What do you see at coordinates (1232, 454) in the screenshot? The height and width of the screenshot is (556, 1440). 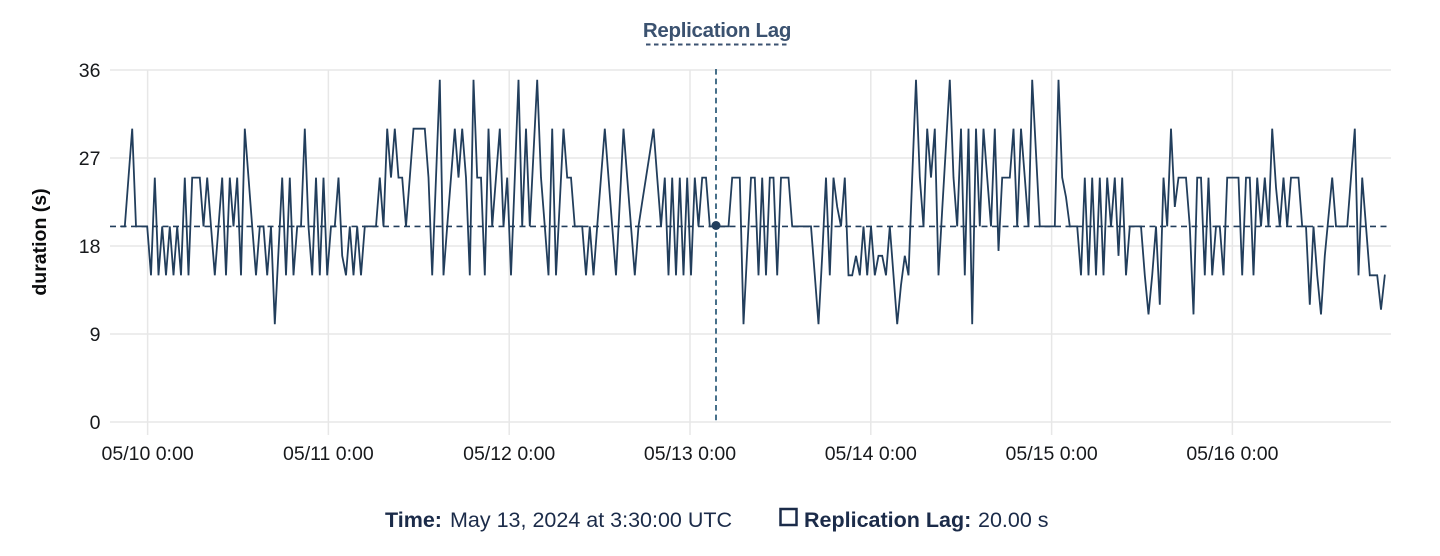 I see `svg-text: 05/16 0:00` at bounding box center [1232, 454].